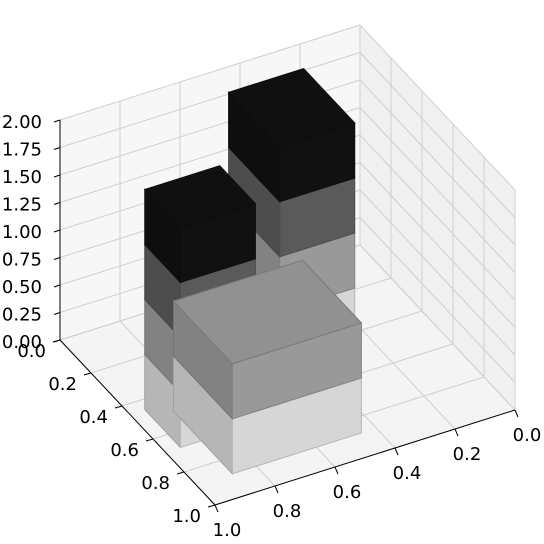 The height and width of the screenshot is (544, 544). I want to click on x-tick-label: 0.0, so click(527, 435).